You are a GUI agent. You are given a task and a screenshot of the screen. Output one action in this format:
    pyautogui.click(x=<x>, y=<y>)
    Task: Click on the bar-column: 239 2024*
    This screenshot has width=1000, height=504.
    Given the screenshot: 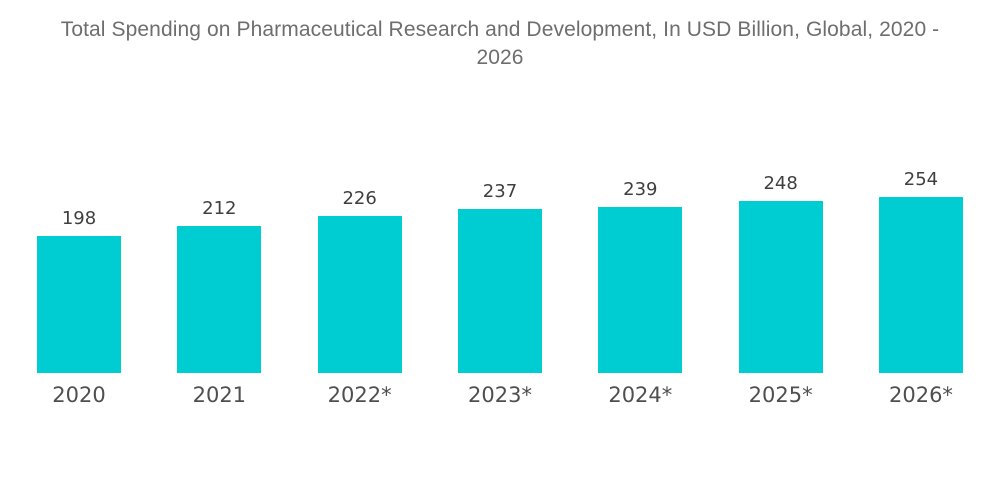 What is the action you would take?
    pyautogui.click(x=640, y=292)
    